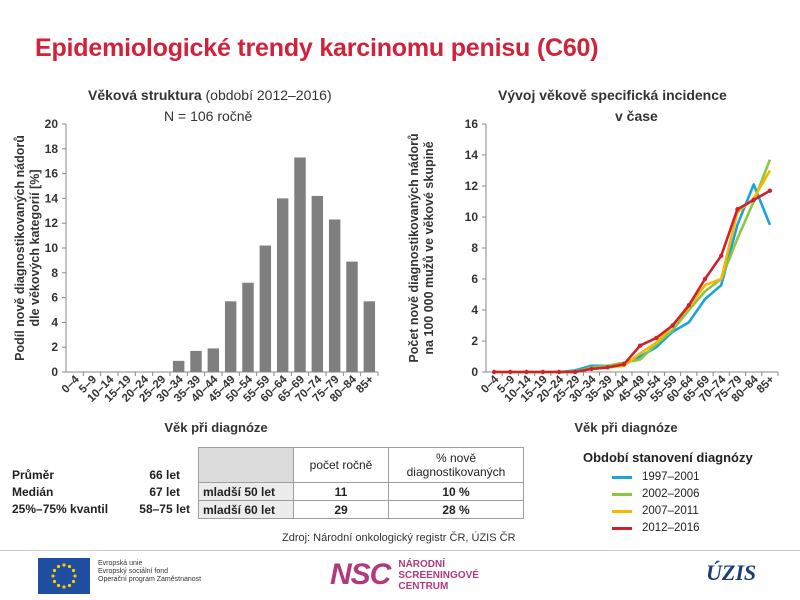 The image size is (800, 600). Describe the element at coordinates (52, 248) in the screenshot. I see `y-tick-label: 10` at that location.